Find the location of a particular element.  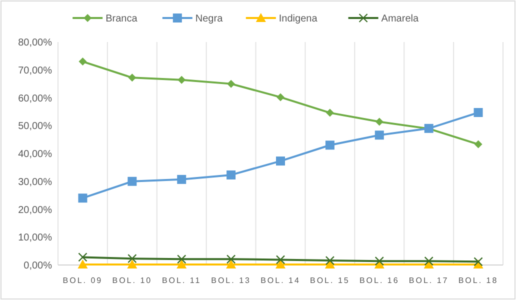

legend-label: Amarela is located at coordinates (400, 19).